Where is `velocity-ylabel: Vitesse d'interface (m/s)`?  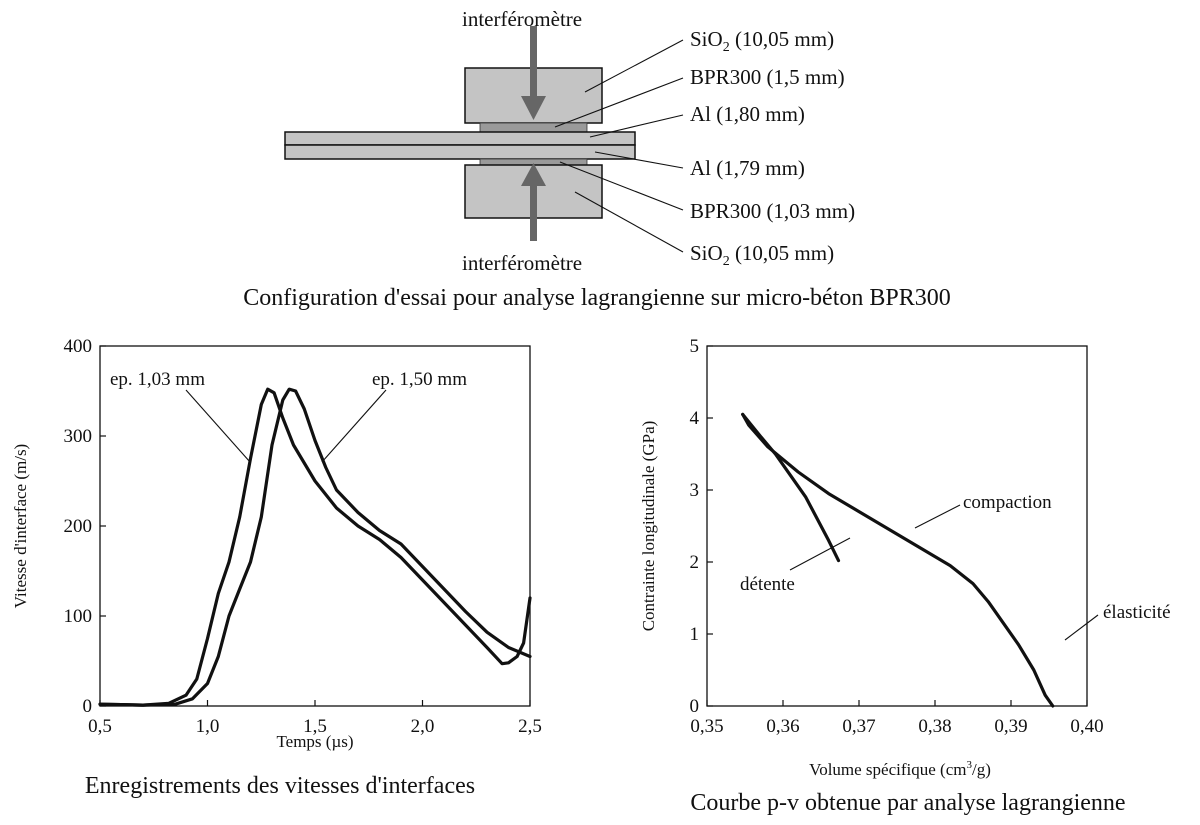
velocity-ylabel: Vitesse d'interface (m/s) is located at coordinates (20, 526).